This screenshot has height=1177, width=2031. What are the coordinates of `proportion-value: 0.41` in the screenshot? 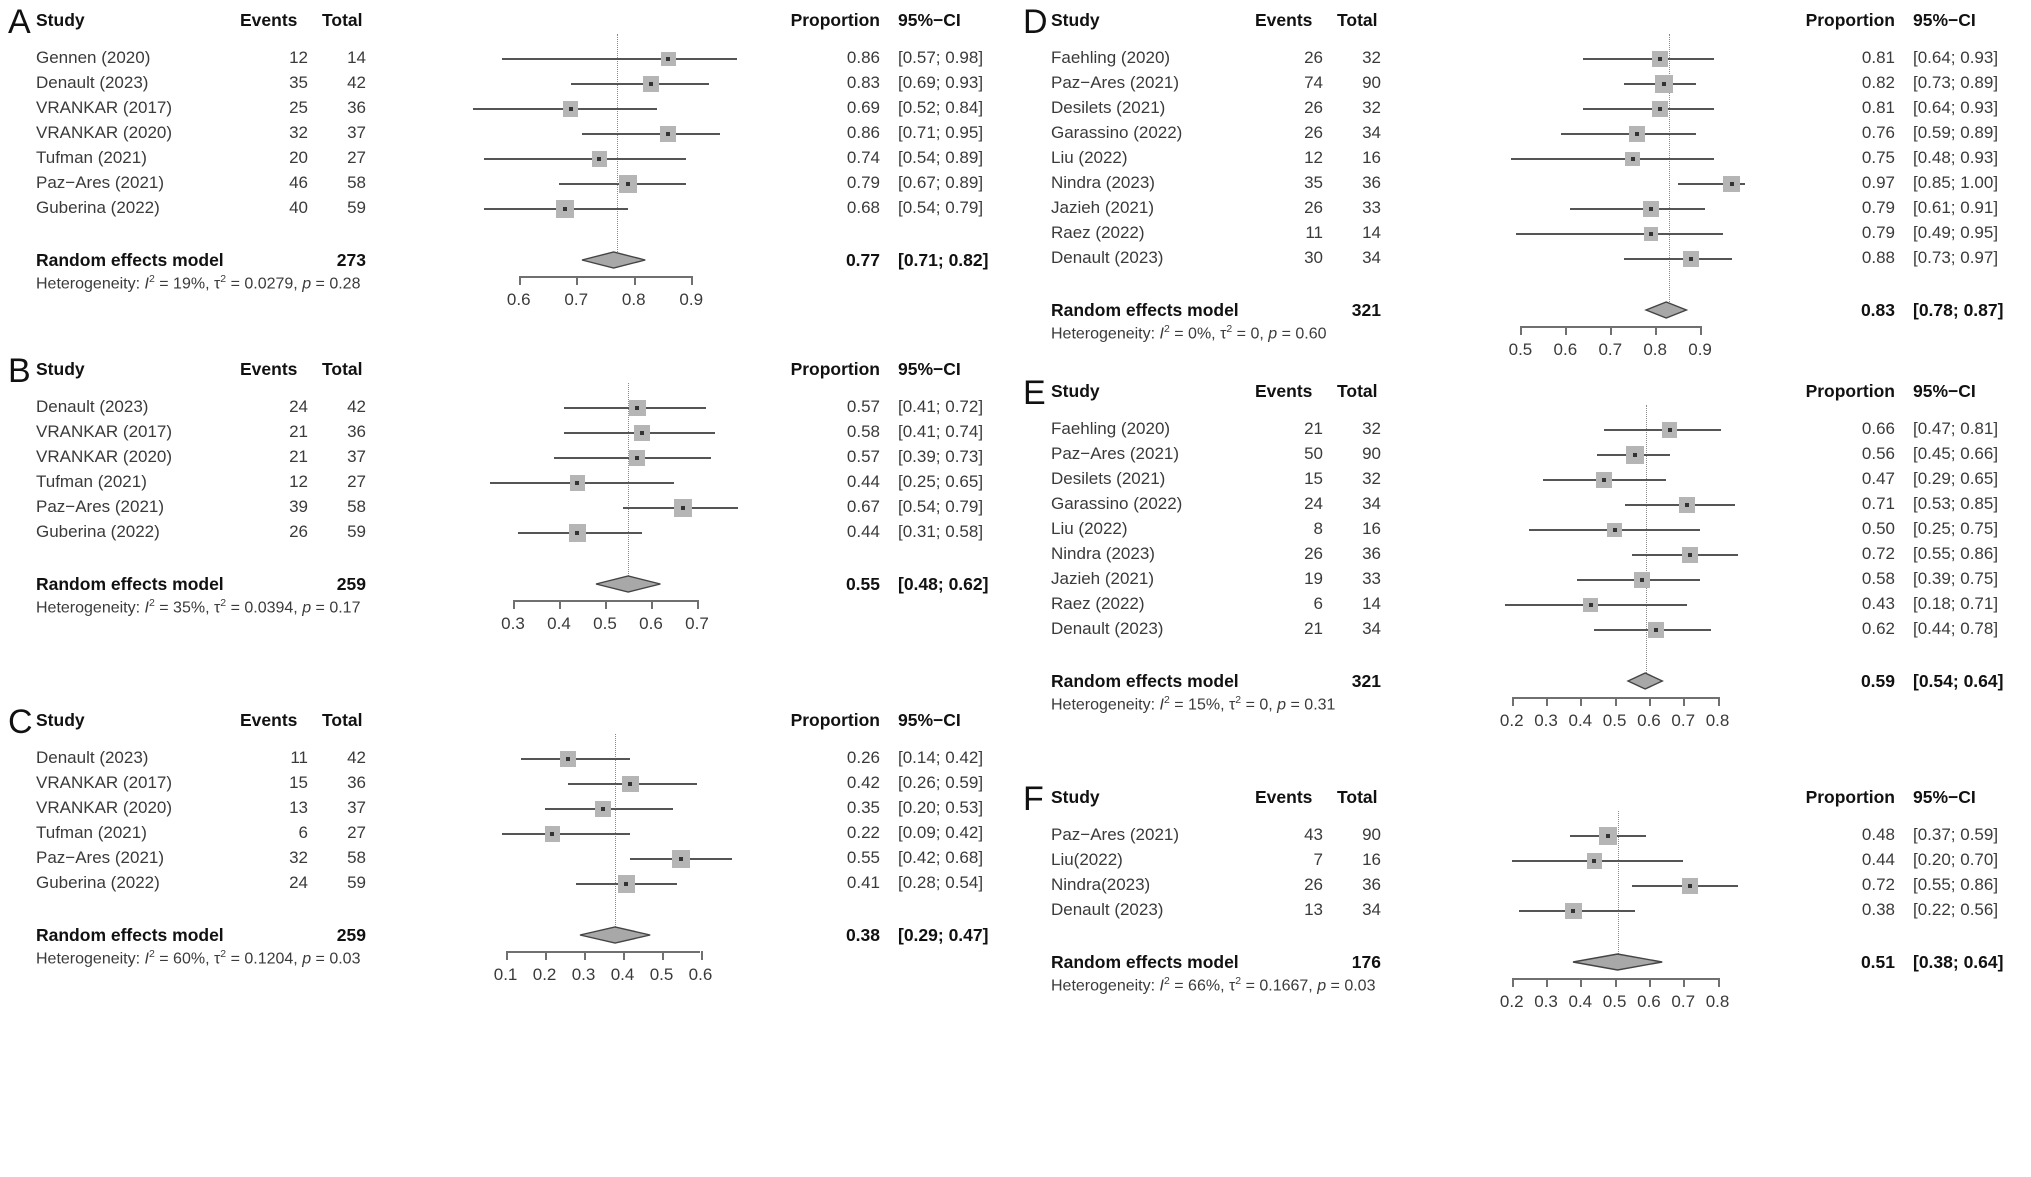 It's located at (863, 882).